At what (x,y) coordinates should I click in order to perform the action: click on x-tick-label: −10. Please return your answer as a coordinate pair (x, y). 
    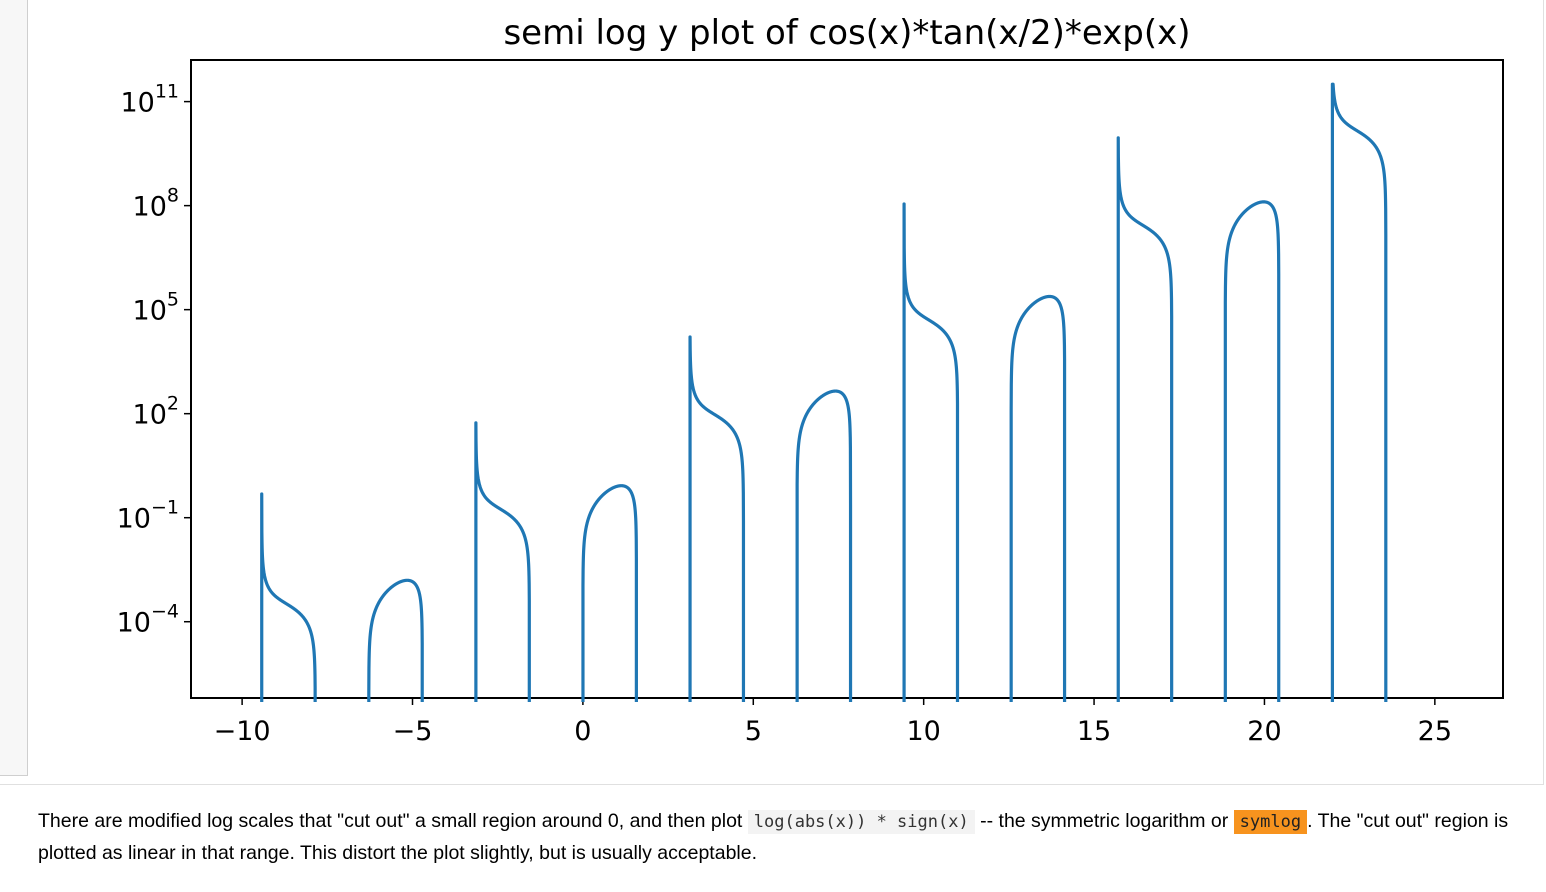
    Looking at the image, I should click on (242, 731).